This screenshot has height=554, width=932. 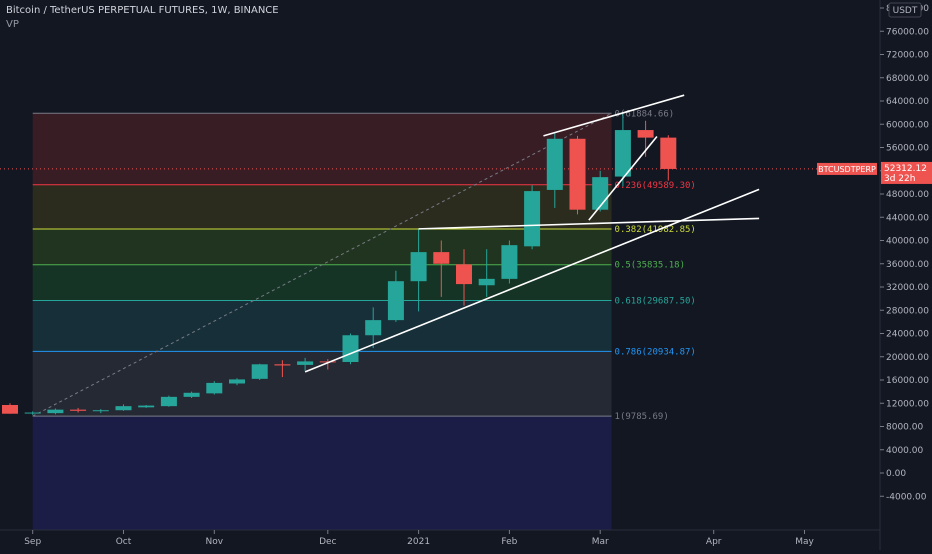 What do you see at coordinates (899, 179) in the screenshot?
I see `bar-countdown: 3d 22h` at bounding box center [899, 179].